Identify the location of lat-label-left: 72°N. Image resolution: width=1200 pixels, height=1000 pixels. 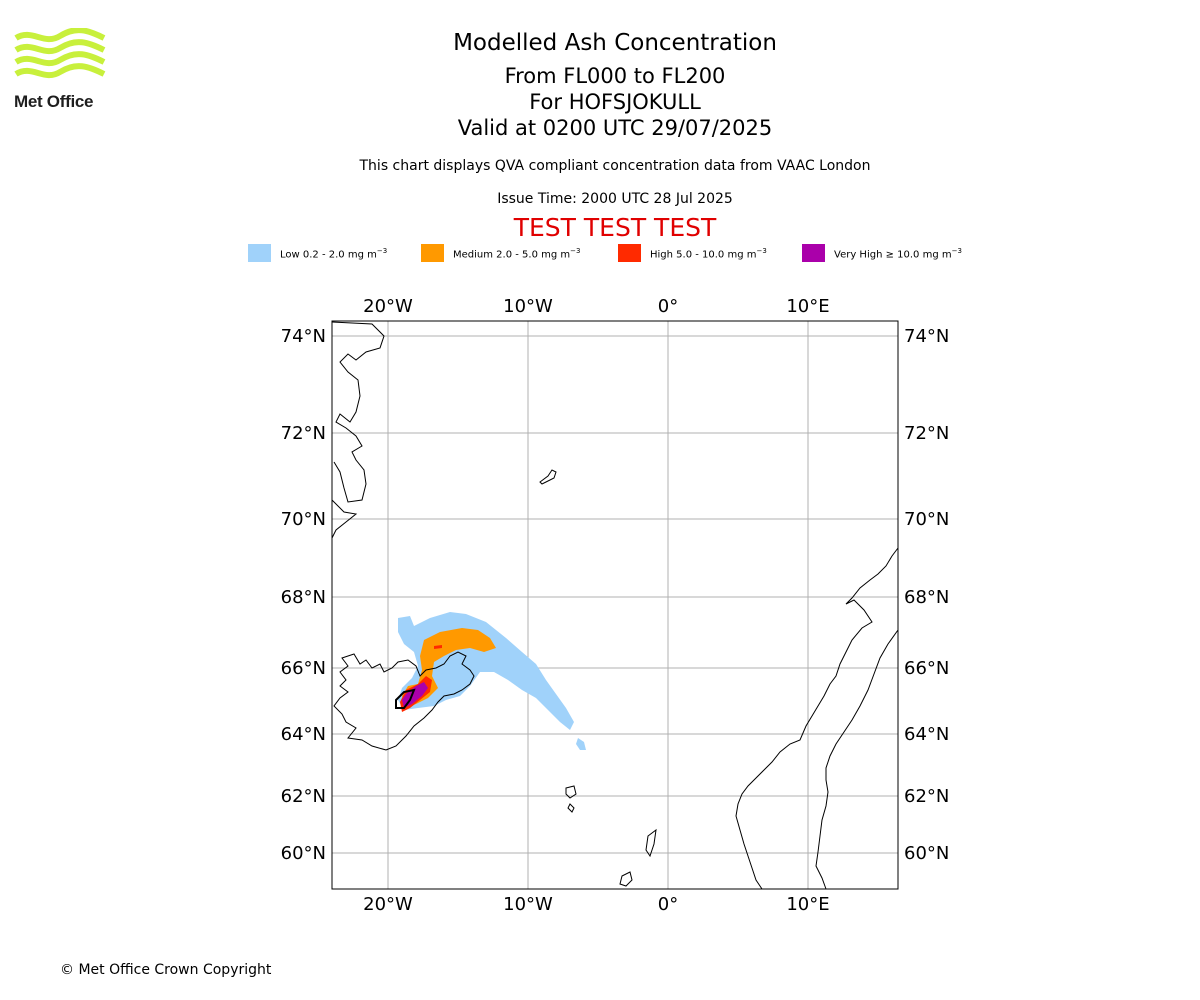
(303, 433).